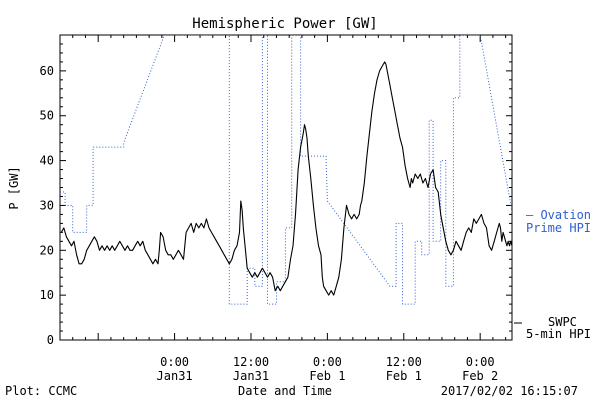 The width and height of the screenshot is (600, 400). I want to click on y-axis-label: P [GW], so click(14, 187).